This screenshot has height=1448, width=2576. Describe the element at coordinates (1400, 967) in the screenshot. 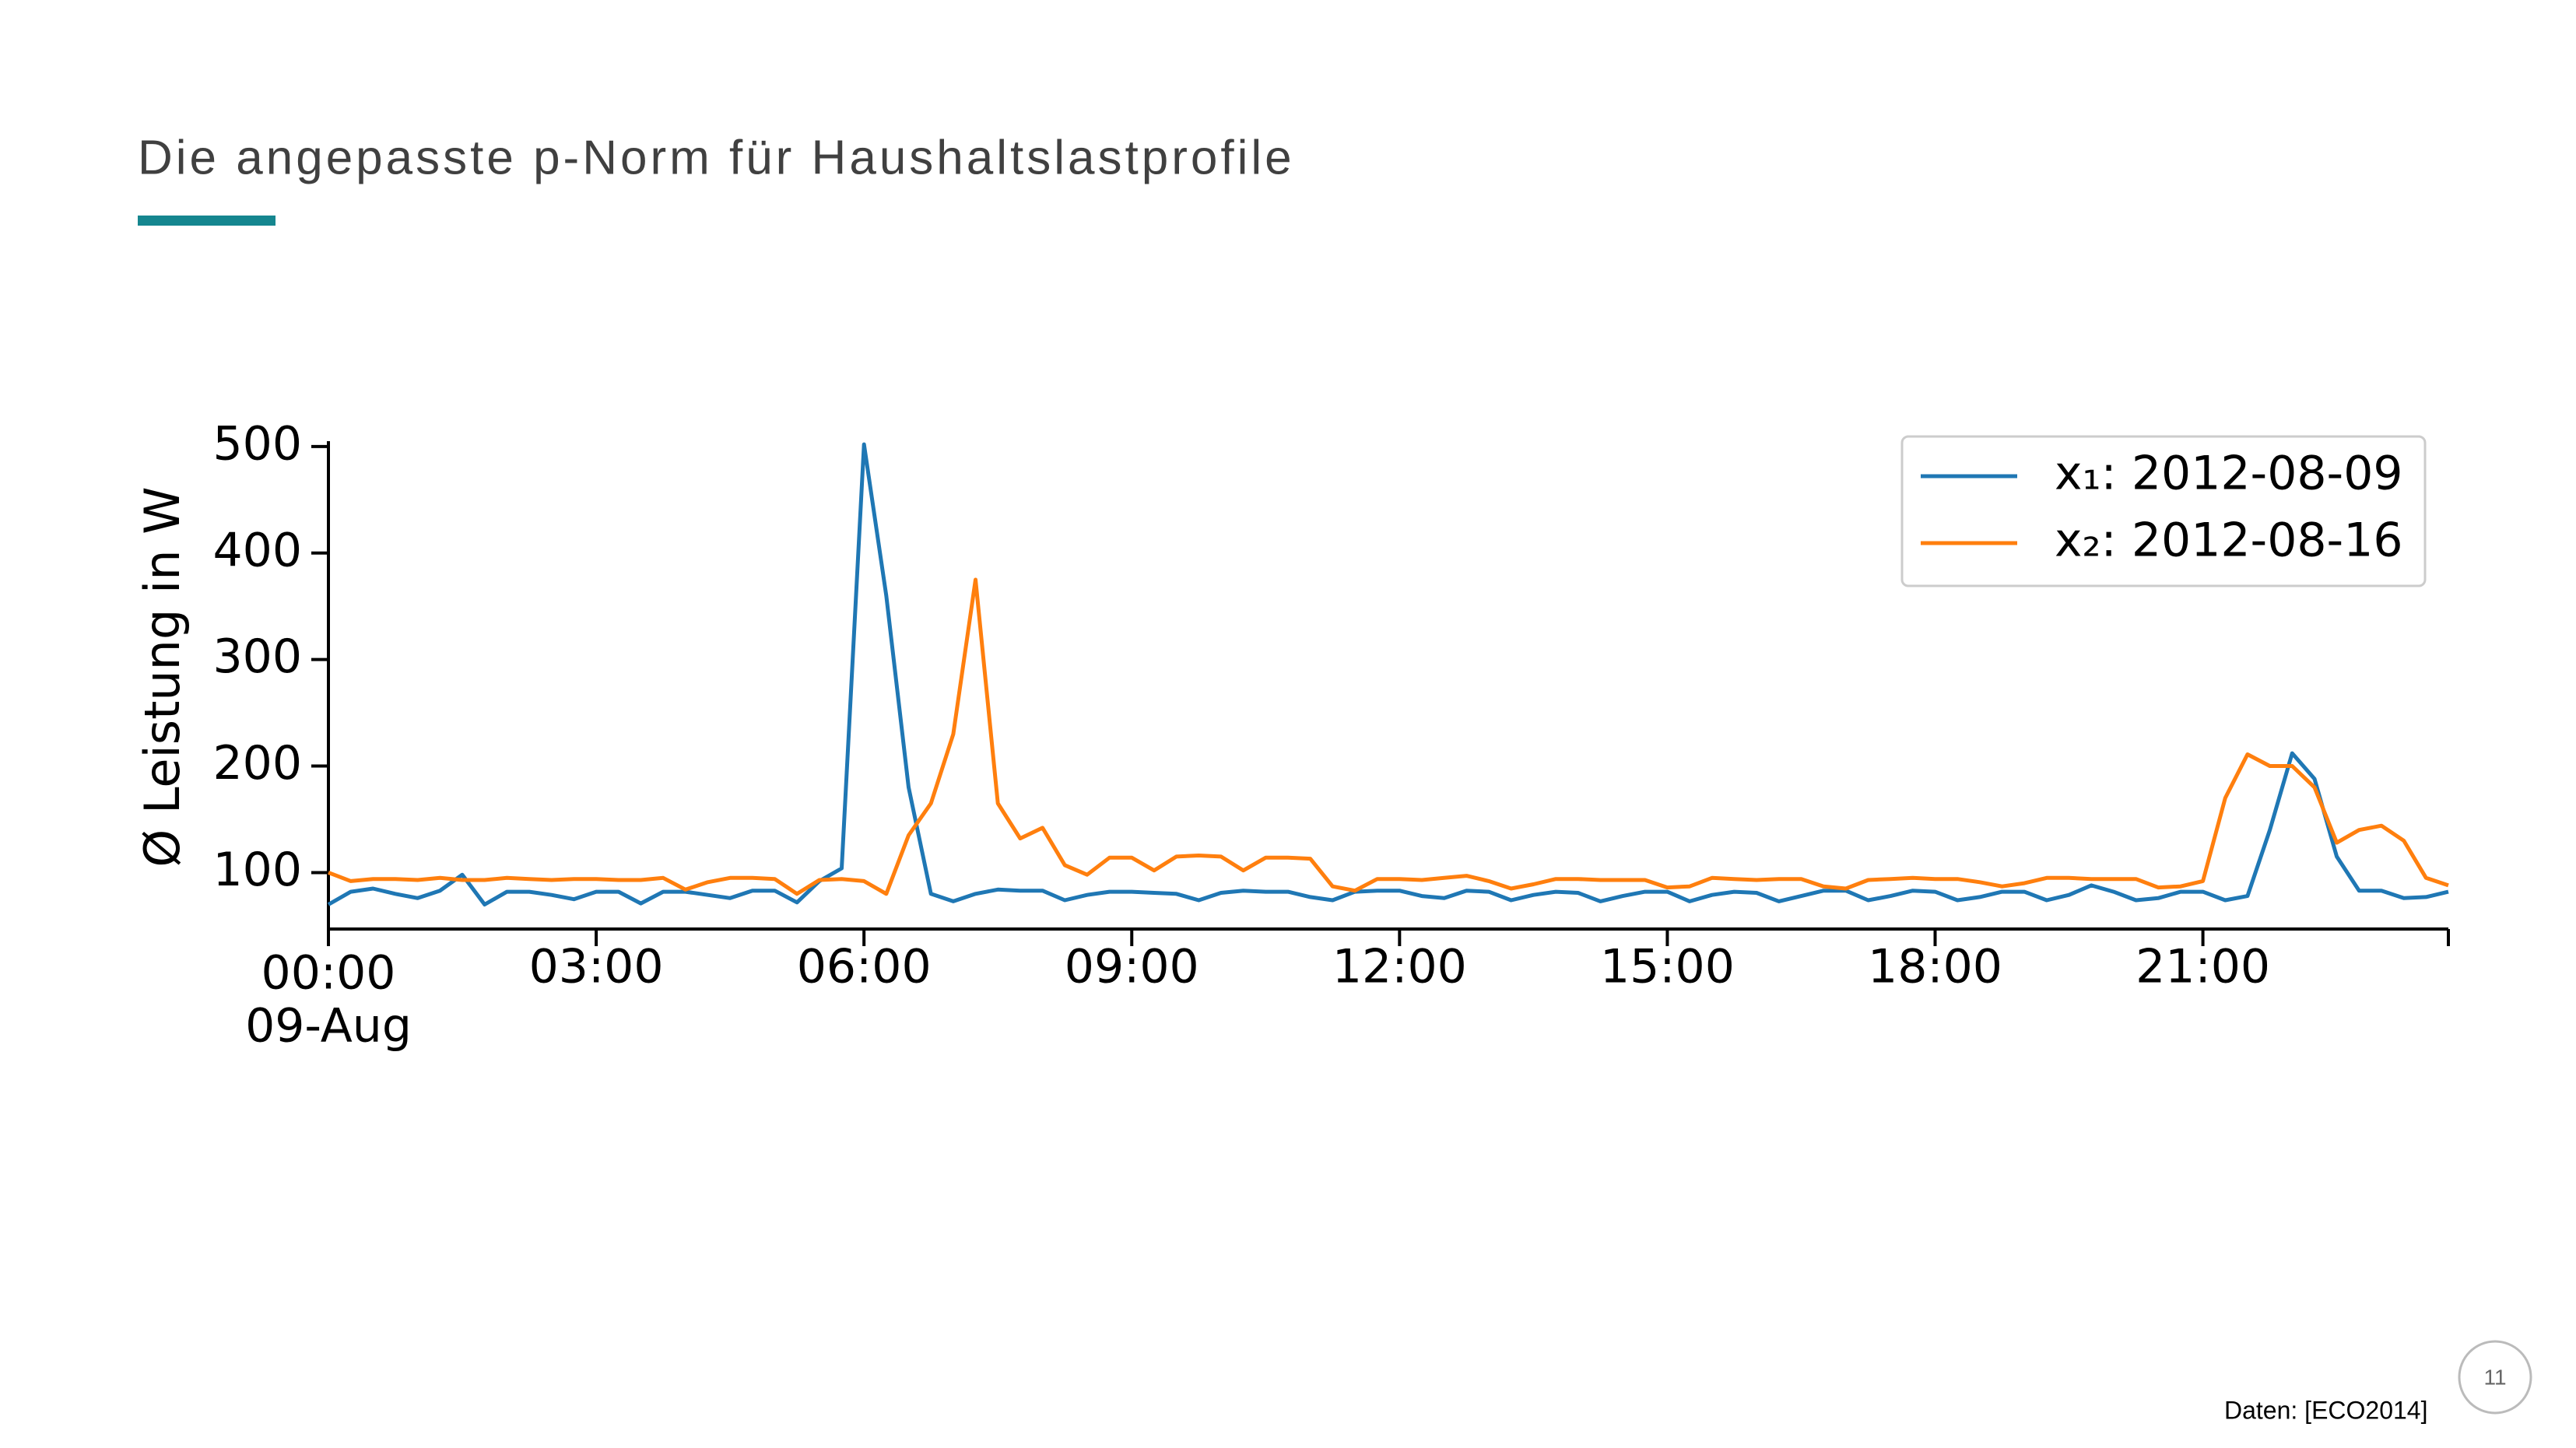

I see `x-tick-label: 12:00` at that location.